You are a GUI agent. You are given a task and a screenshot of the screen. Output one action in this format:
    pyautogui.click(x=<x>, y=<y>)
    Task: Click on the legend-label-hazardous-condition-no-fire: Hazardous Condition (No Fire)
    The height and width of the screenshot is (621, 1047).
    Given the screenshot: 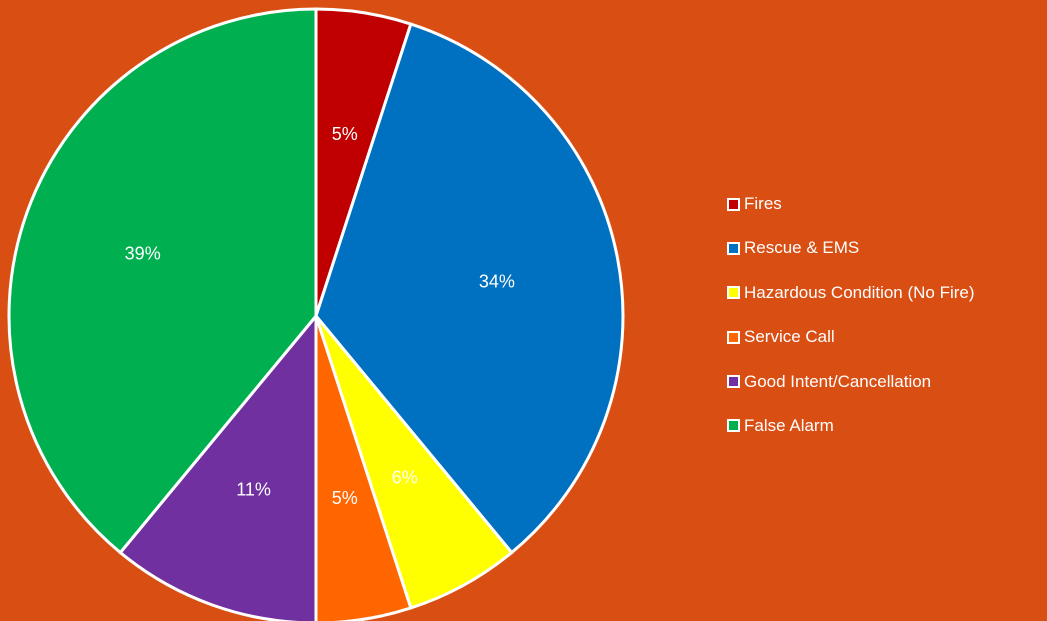 What is the action you would take?
    pyautogui.click(x=859, y=292)
    